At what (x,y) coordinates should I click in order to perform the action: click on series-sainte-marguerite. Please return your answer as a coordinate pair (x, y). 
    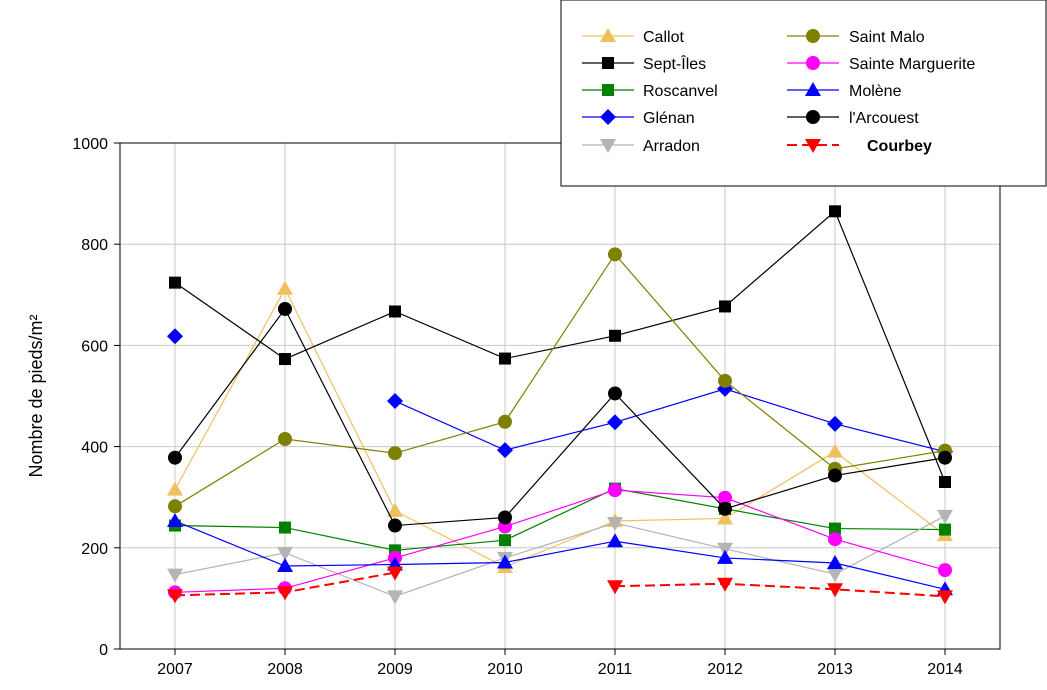
    Looking at the image, I should click on (560, 541).